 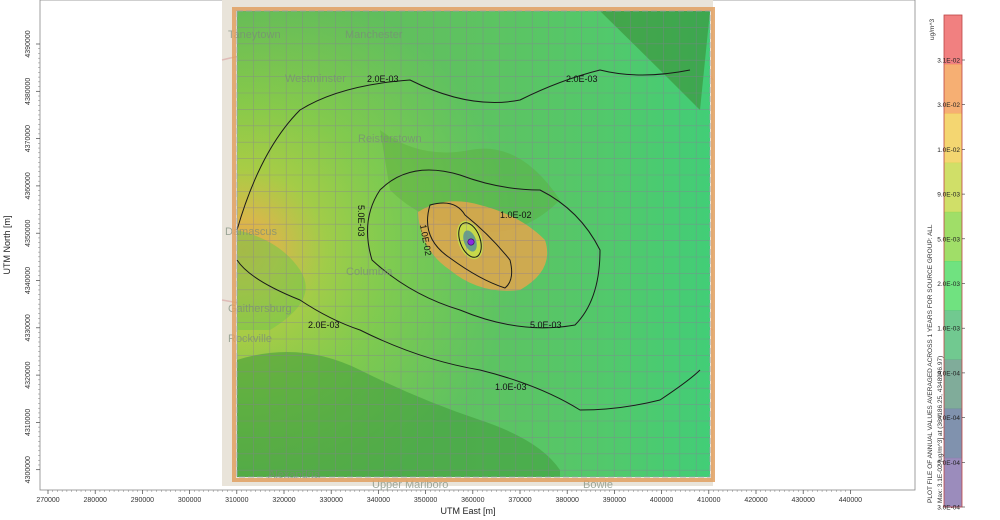 I want to click on contour-label: 1.0E-02, so click(x=516, y=215).